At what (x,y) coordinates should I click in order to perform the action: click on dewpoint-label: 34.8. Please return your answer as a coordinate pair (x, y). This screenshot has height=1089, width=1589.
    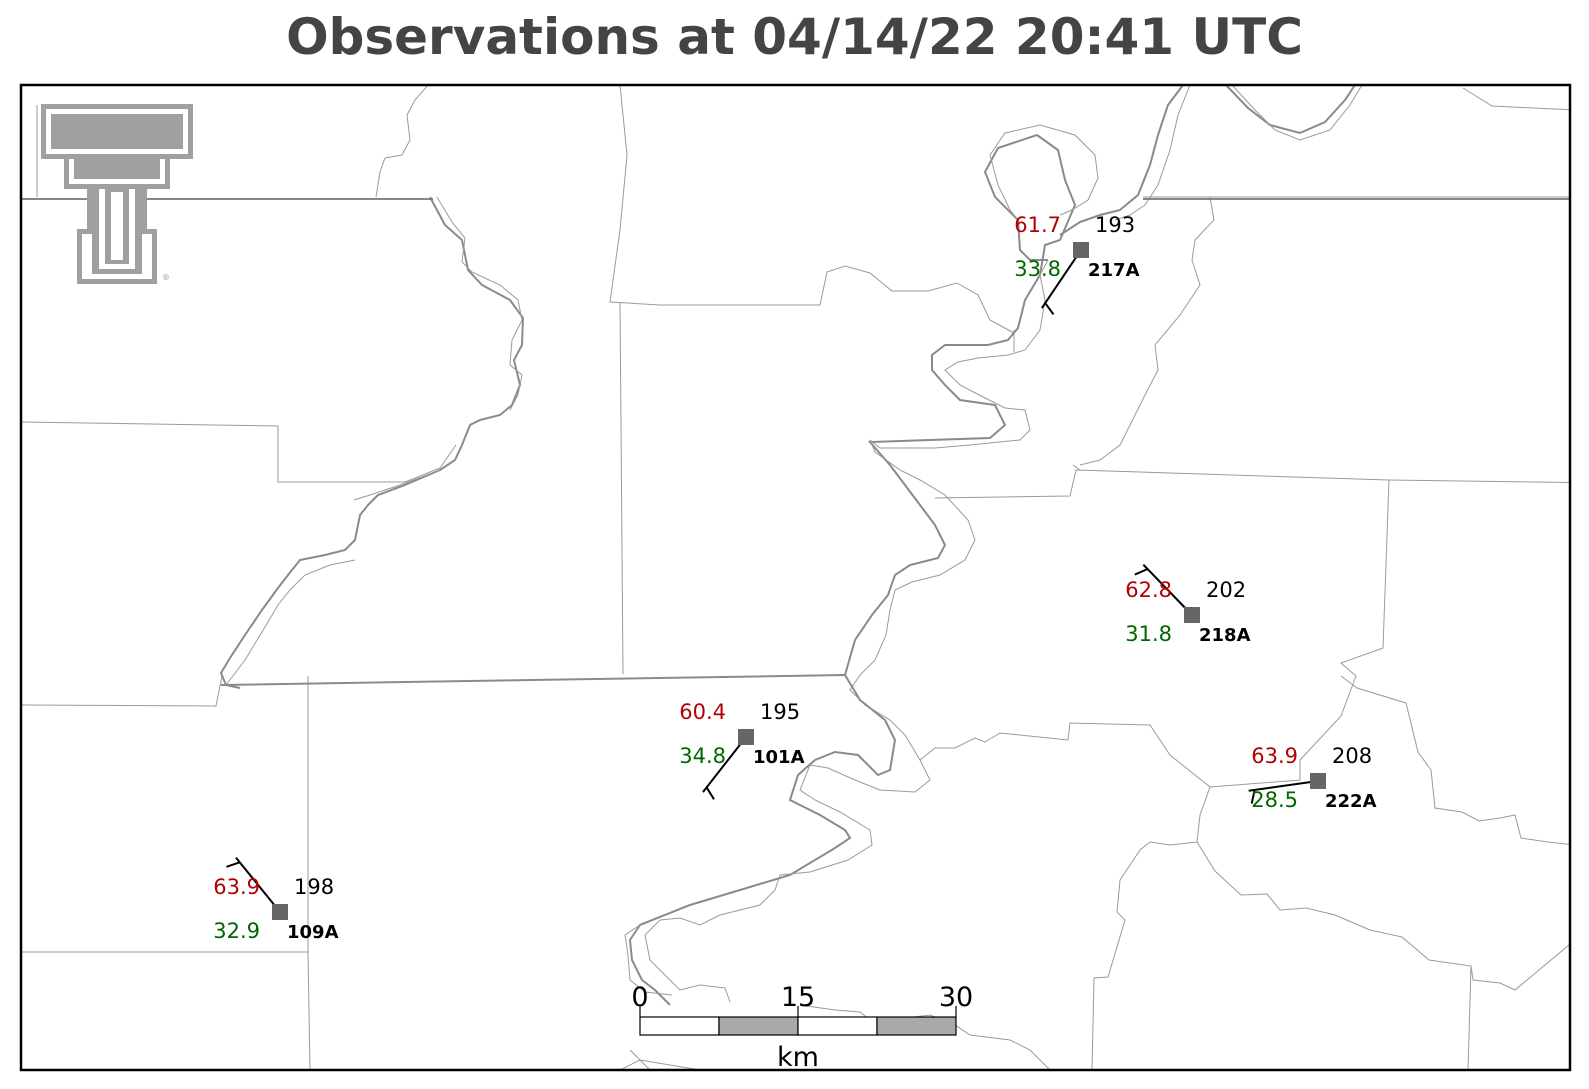
    Looking at the image, I should click on (702, 756).